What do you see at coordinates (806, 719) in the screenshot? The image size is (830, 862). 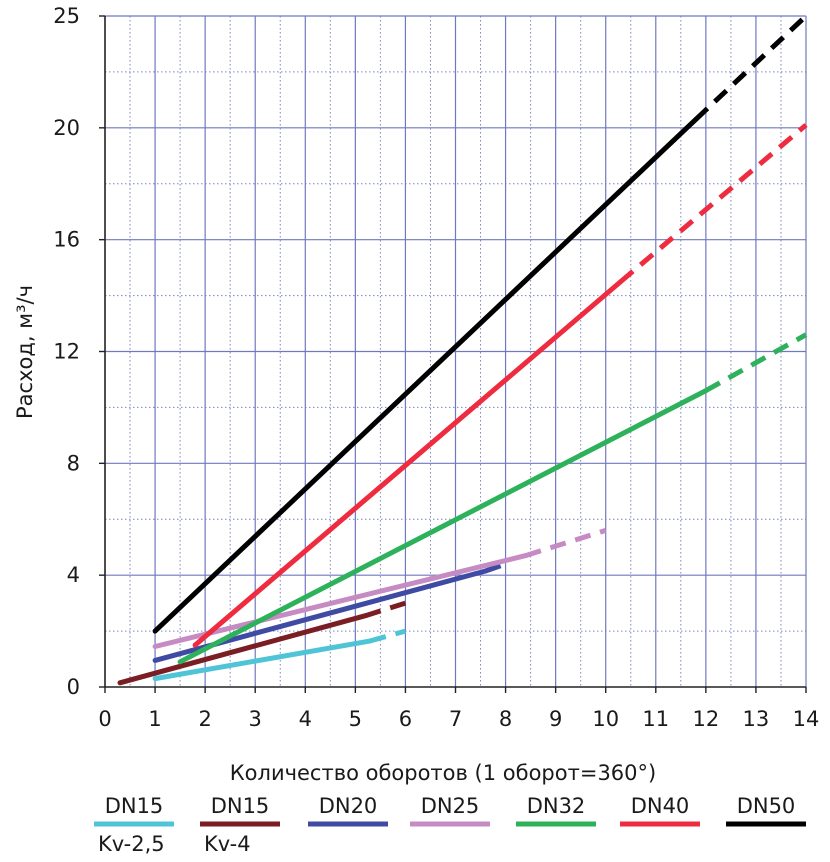 I see `x-tick-label: 14` at bounding box center [806, 719].